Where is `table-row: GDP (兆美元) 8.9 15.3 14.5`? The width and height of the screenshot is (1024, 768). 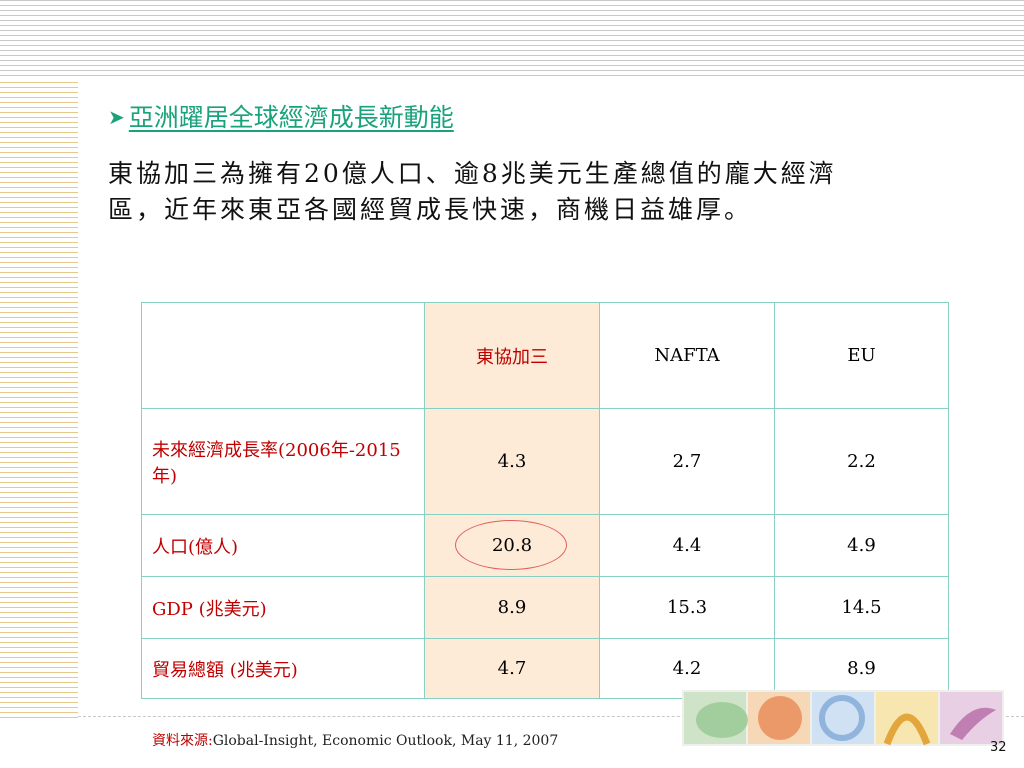
table-row: GDP (兆美元) 8.9 15.3 14.5 is located at coordinates (545, 607).